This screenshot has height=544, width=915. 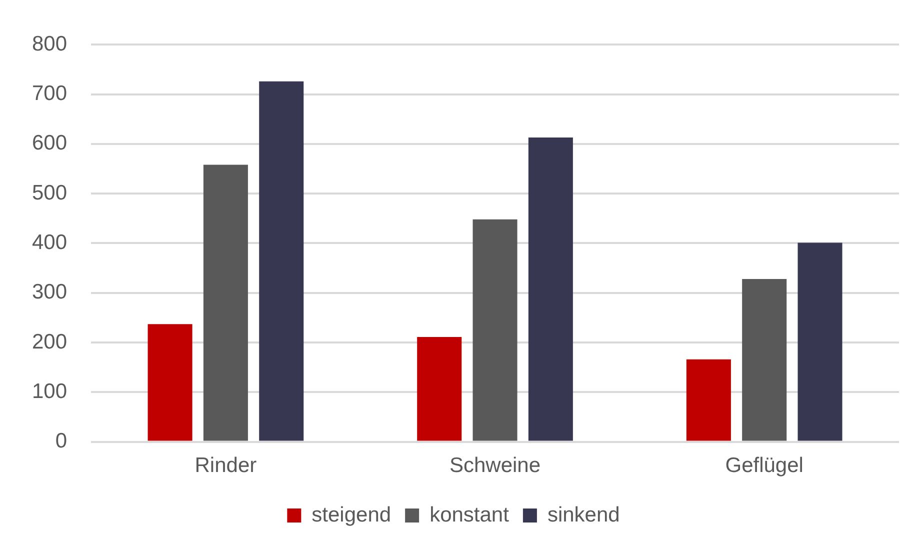 I want to click on y-tick-label: 400, so click(x=50, y=242).